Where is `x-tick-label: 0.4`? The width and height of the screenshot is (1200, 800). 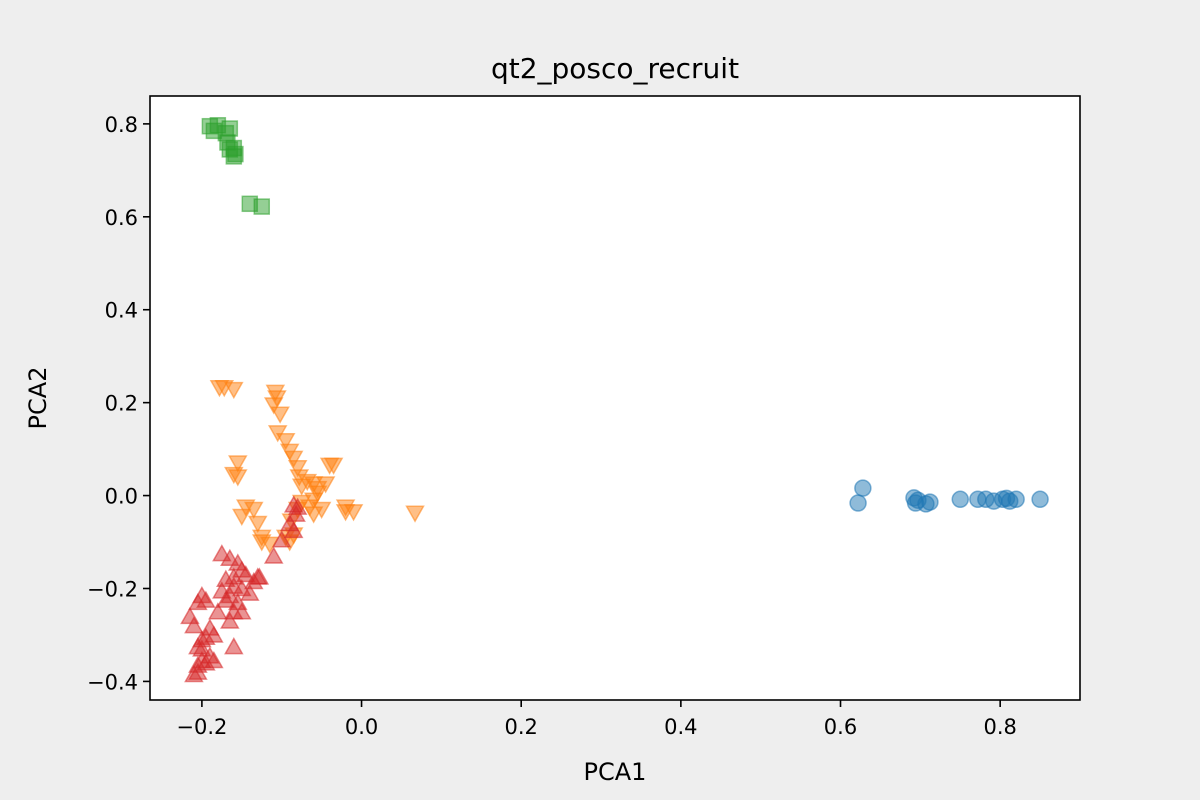 x-tick-label: 0.4 is located at coordinates (680, 727).